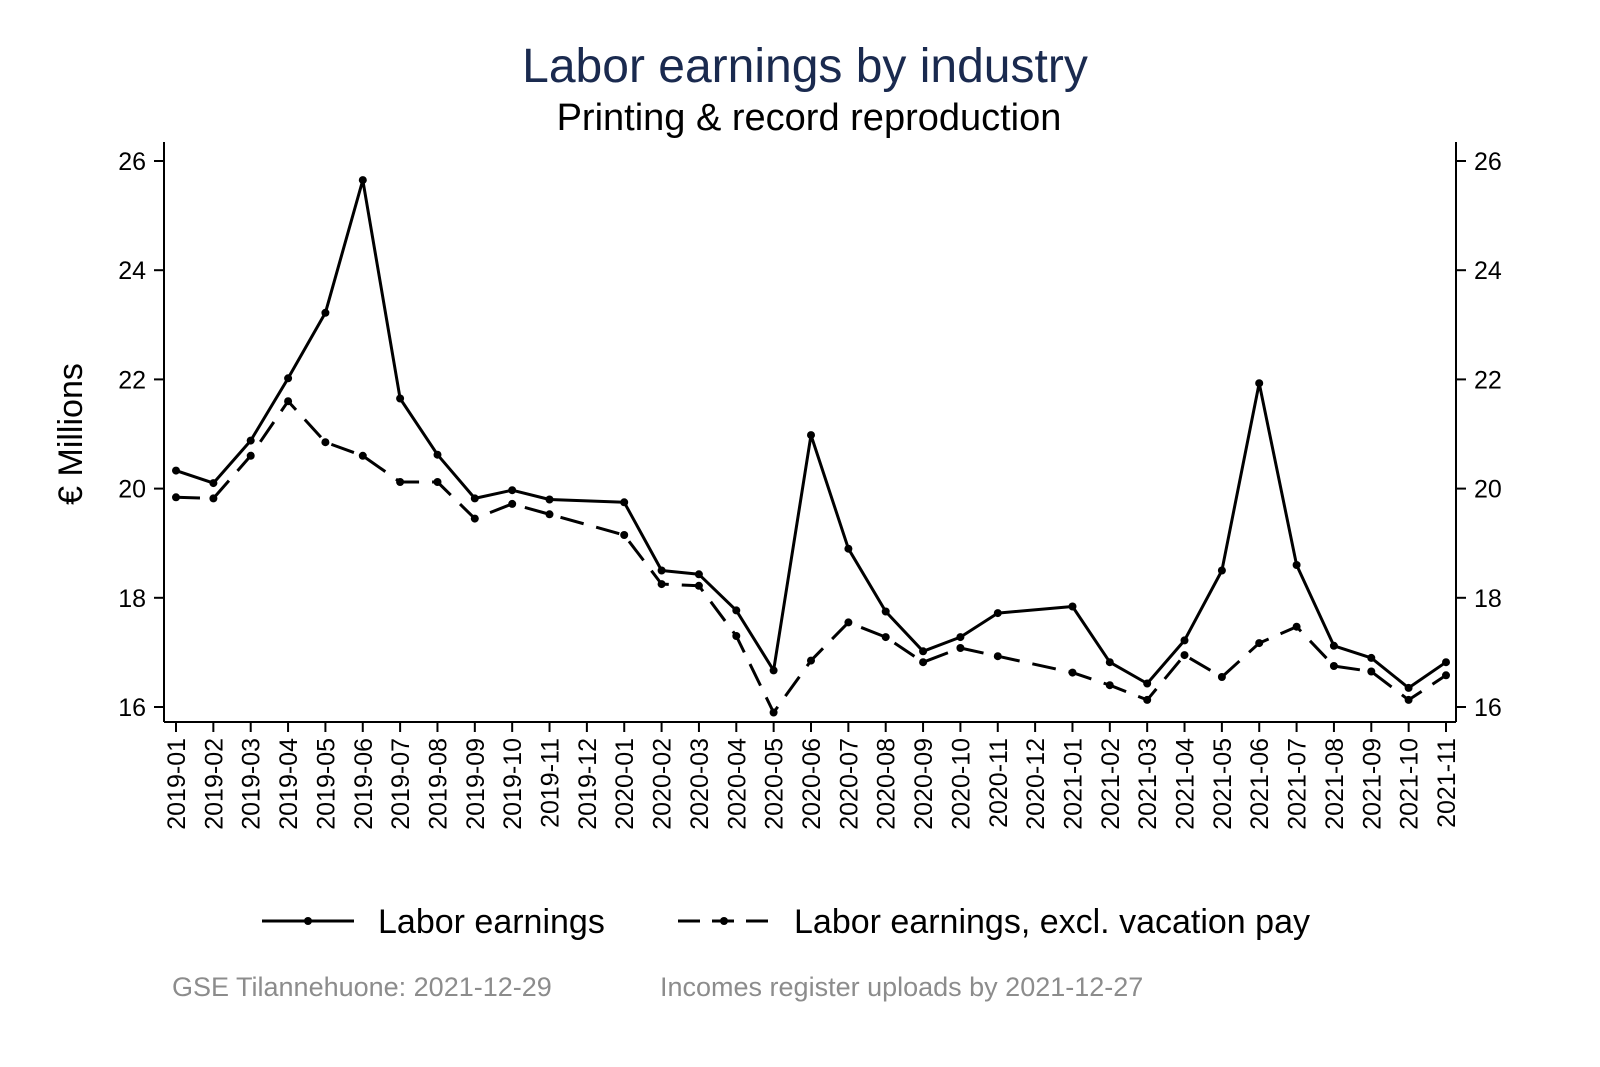  I want to click on x-tick-label: 2019-06, so click(364, 784).